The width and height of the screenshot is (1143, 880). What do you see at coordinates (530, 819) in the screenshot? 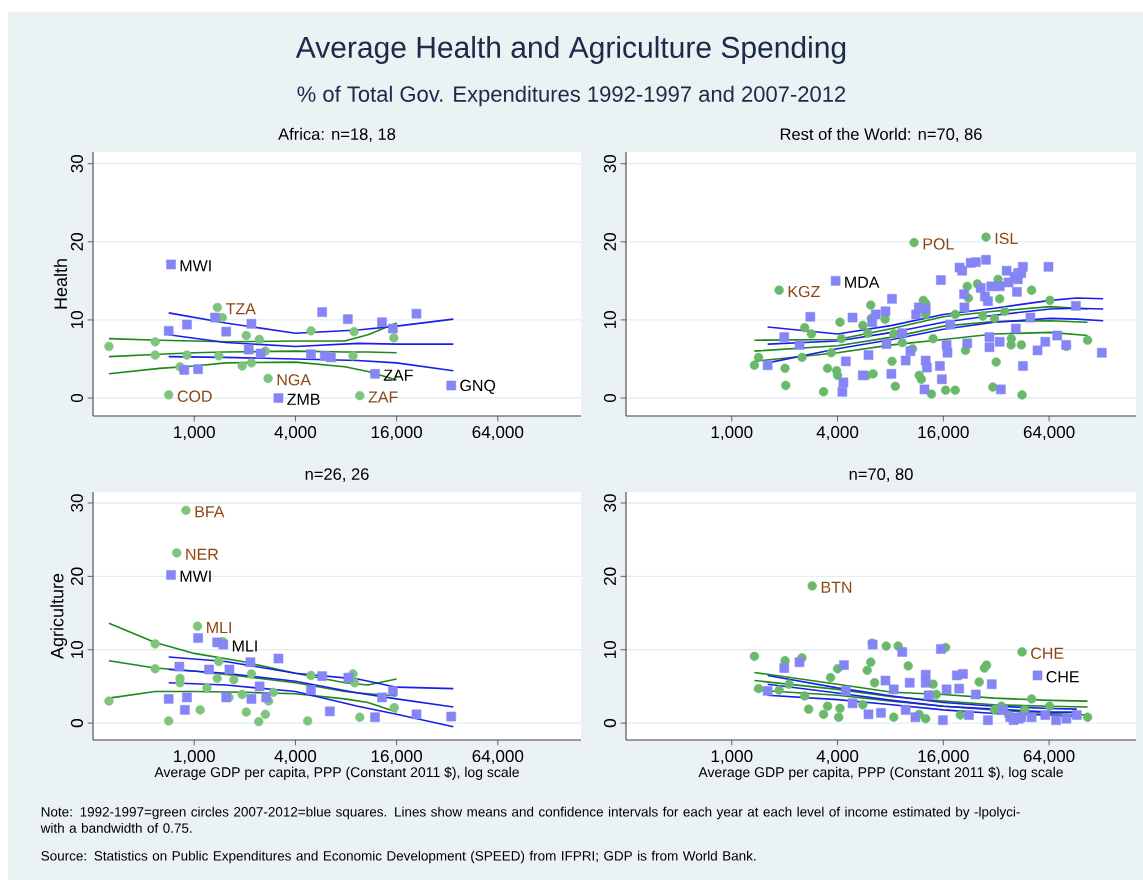
I see `text: Note: 1992-1997=green circles 2007-2012=blue squares. Lines show means and confidence intervals for each year at each level of income estimated by -lpolyci- with a bandwidth of 0.75.` at bounding box center [530, 819].